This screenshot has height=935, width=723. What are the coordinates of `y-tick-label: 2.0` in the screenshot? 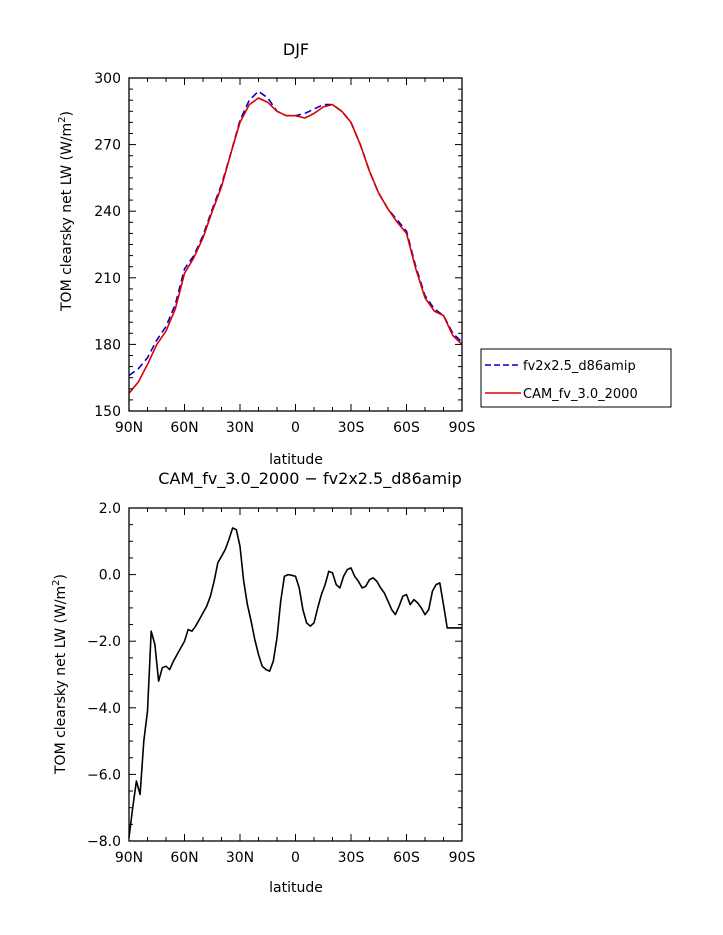 It's located at (110, 509).